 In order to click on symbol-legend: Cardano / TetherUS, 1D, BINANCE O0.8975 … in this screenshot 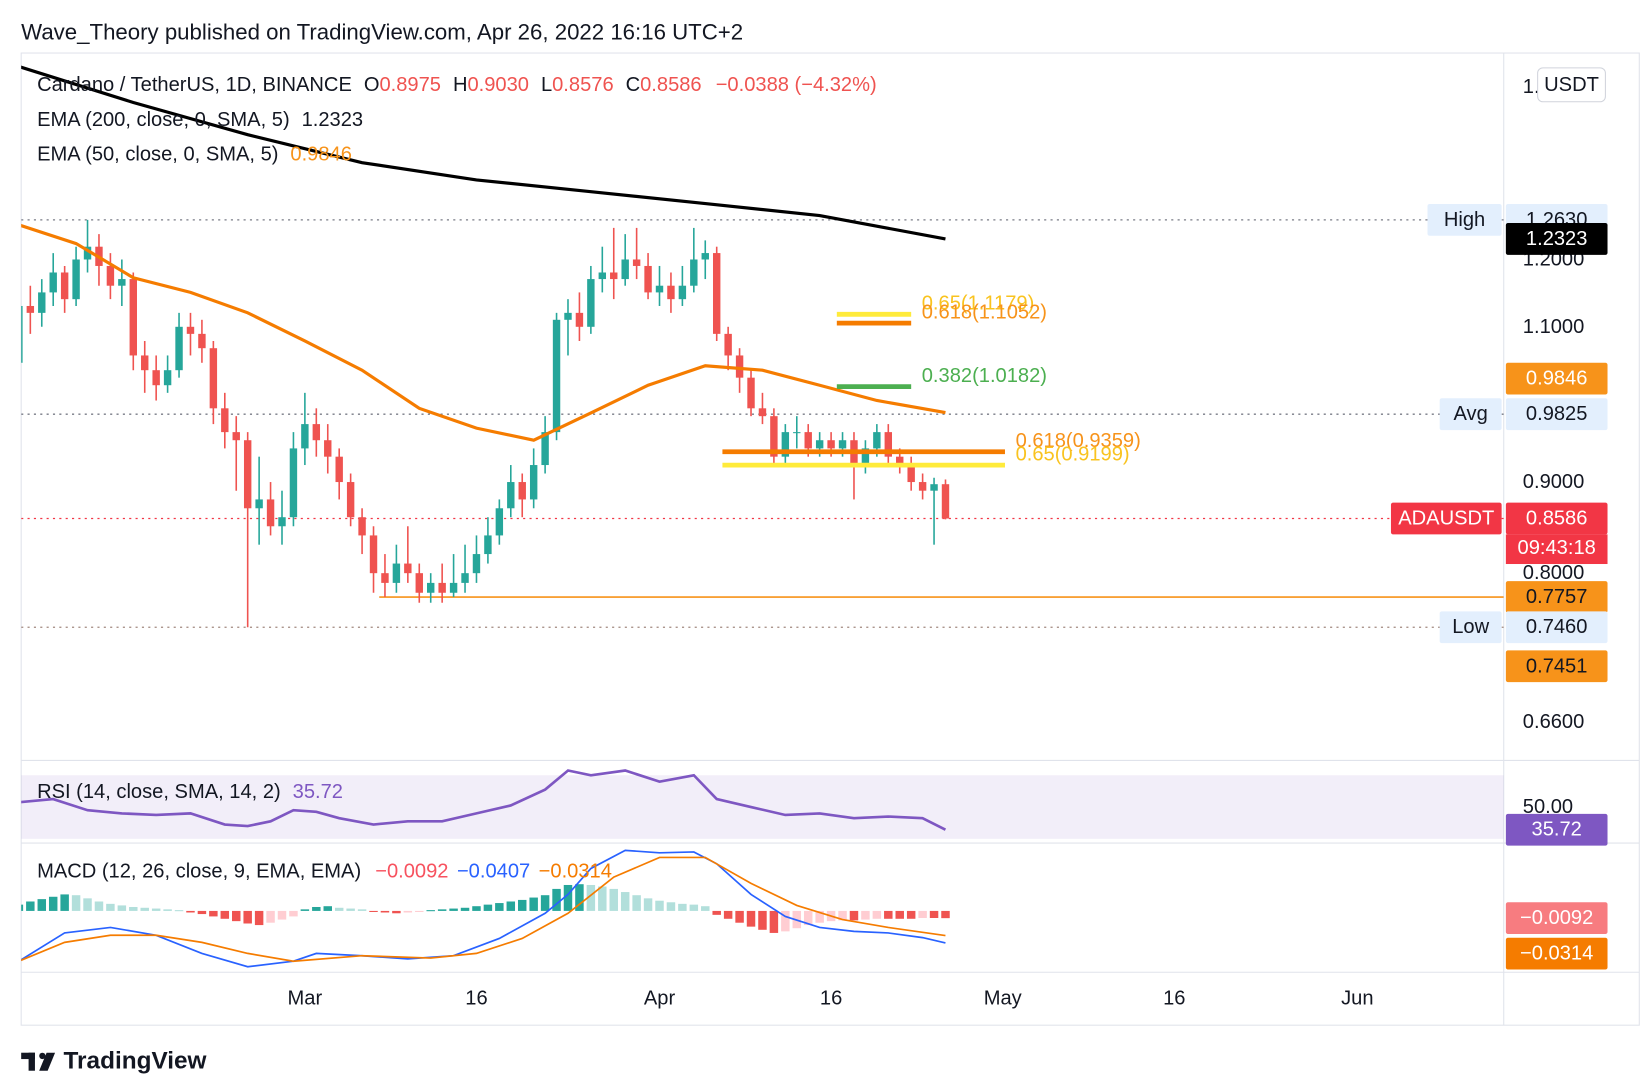, I will do `click(457, 85)`.